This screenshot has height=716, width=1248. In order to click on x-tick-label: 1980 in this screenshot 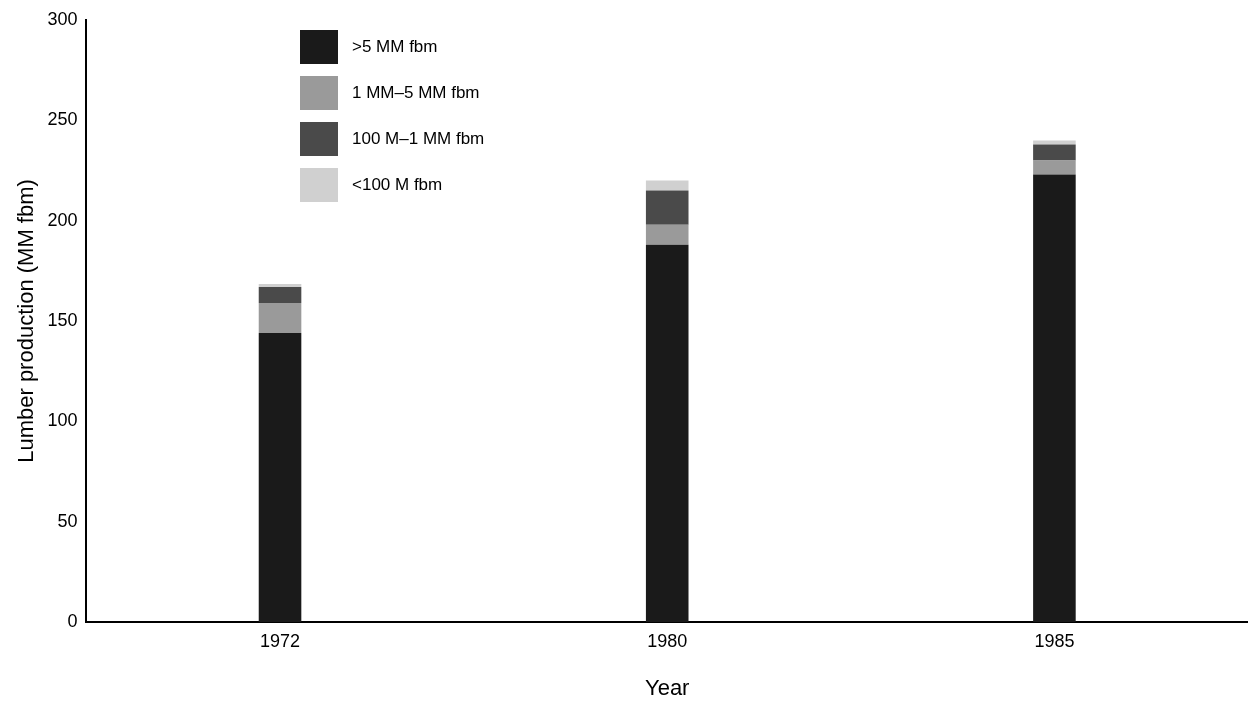, I will do `click(667, 640)`.